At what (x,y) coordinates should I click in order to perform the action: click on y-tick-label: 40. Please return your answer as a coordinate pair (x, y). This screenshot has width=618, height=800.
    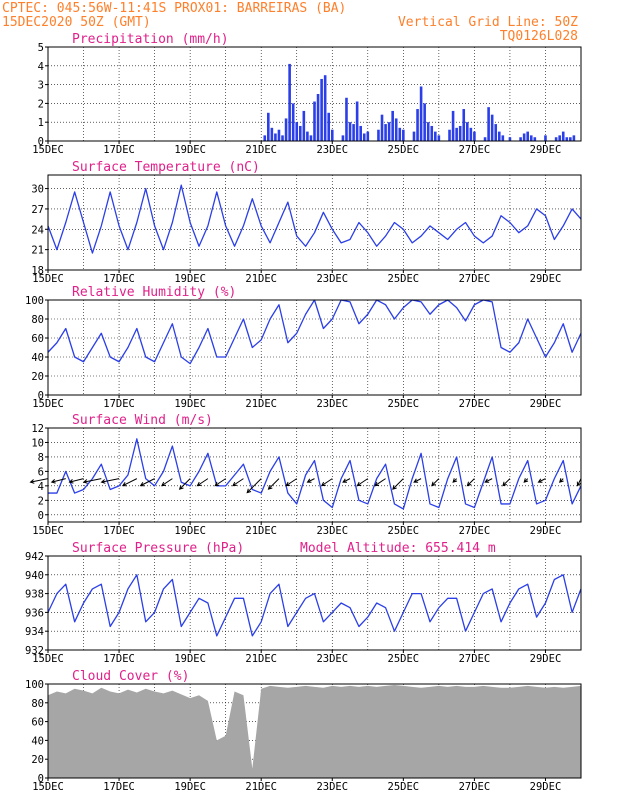
    Looking at the image, I should click on (37, 358).